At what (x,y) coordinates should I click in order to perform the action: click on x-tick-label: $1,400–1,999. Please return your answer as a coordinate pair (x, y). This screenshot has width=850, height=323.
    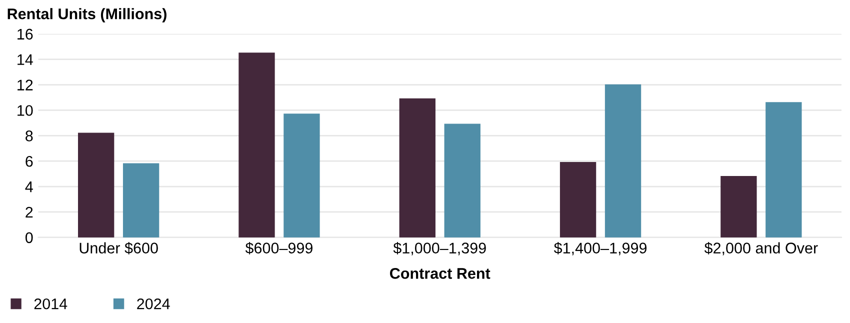
    Looking at the image, I should click on (600, 249).